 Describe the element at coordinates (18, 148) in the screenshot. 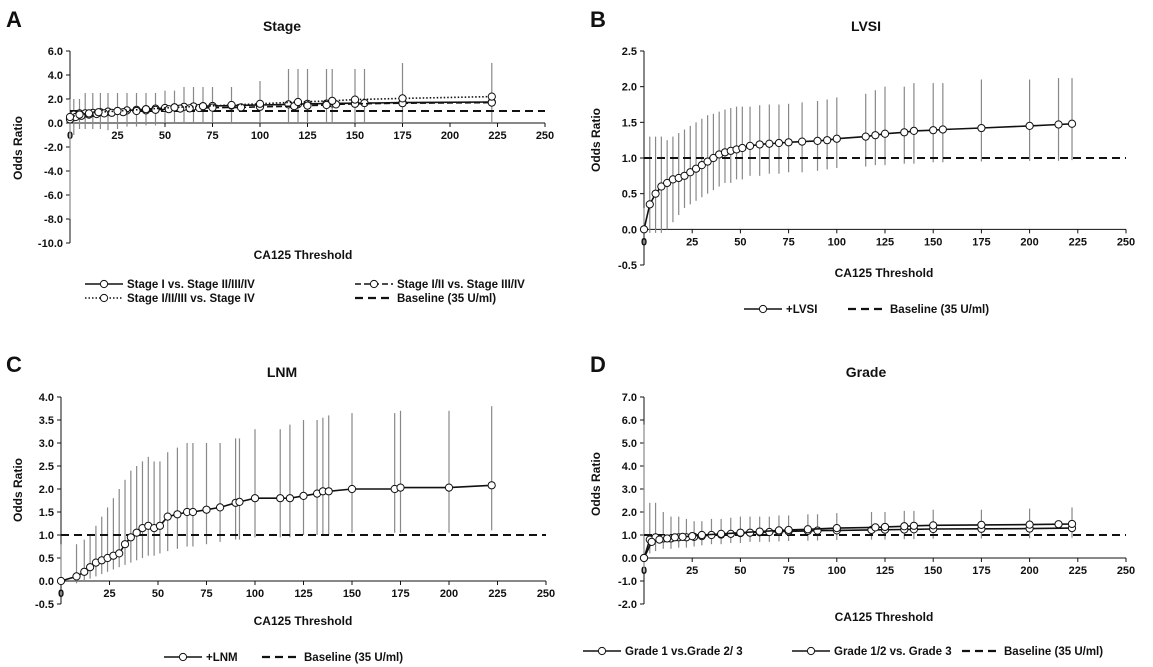

I see `y-axis-title-a: Odds Ratio` at that location.